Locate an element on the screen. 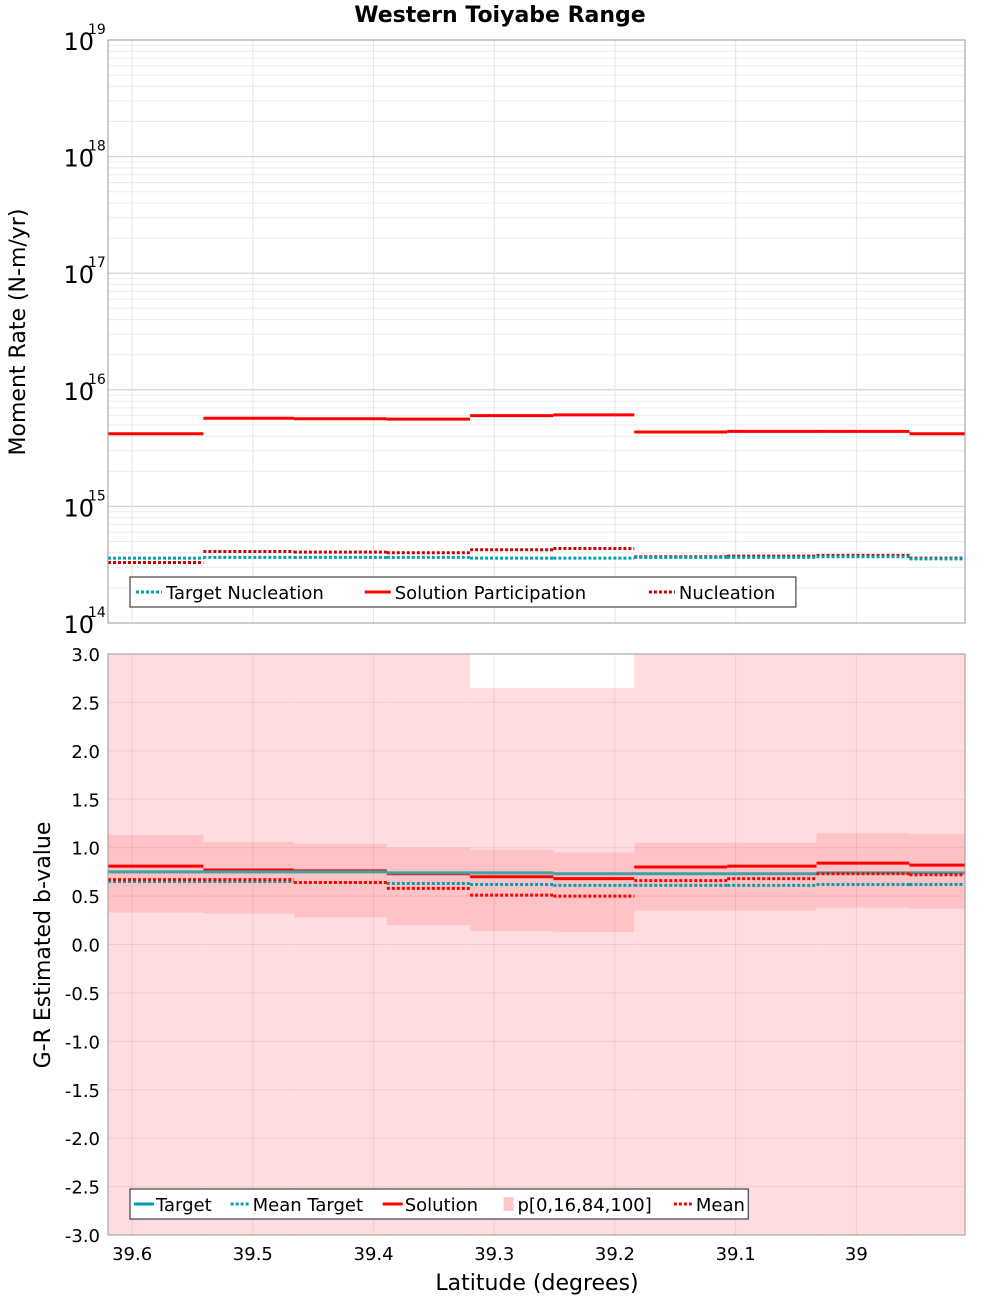 The height and width of the screenshot is (1305, 1000). x-tick-label: 39.4 is located at coordinates (374, 1254).